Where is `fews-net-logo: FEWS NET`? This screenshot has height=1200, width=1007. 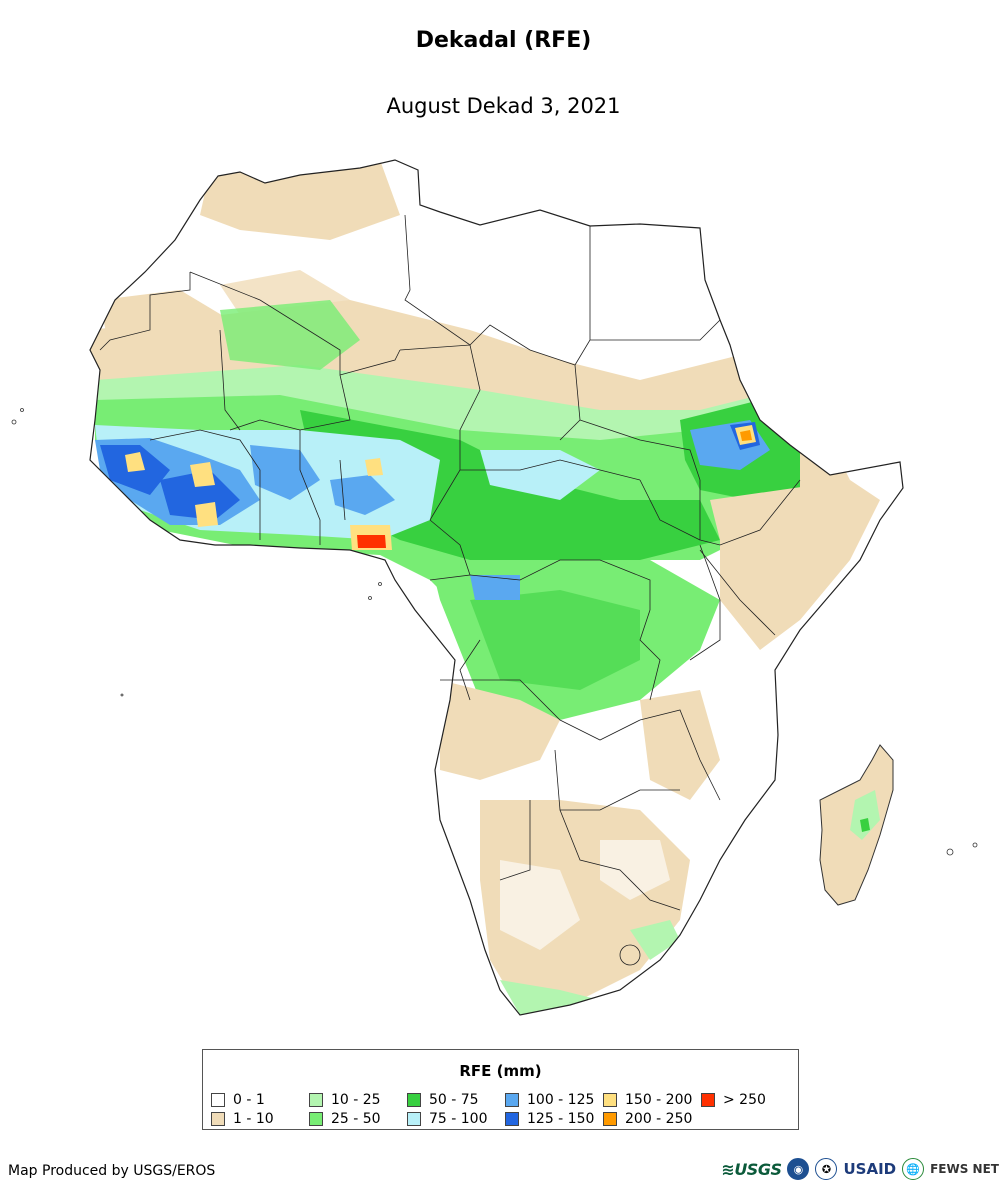
fews-net-logo: FEWS NET is located at coordinates (964, 1169).